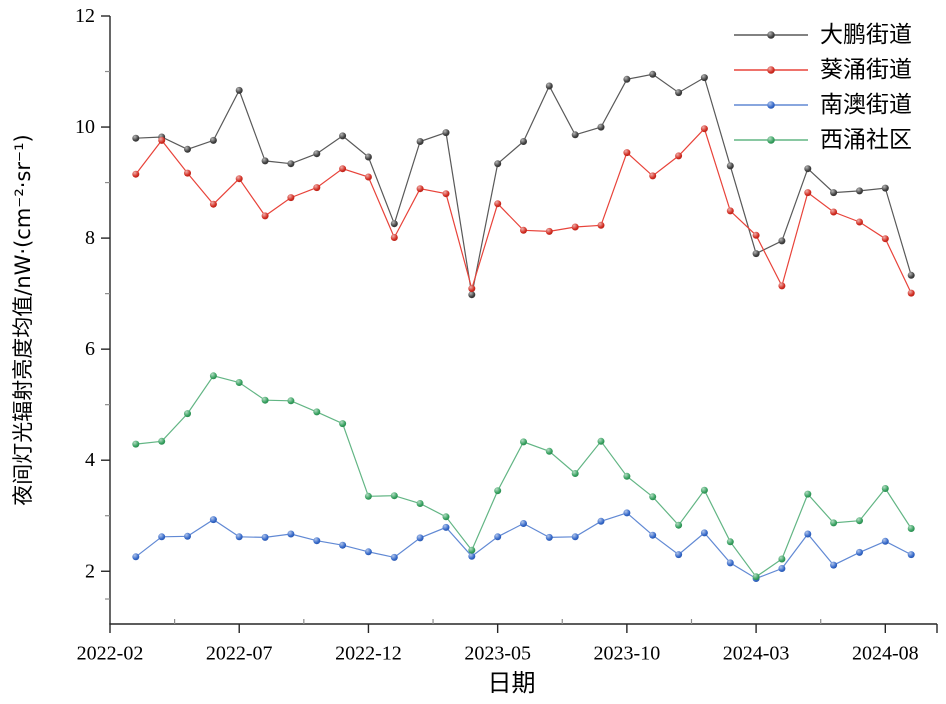 Image resolution: width=946 pixels, height=704 pixels. Describe the element at coordinates (110, 654) in the screenshot. I see `x-tick-label: 2022-02` at that location.